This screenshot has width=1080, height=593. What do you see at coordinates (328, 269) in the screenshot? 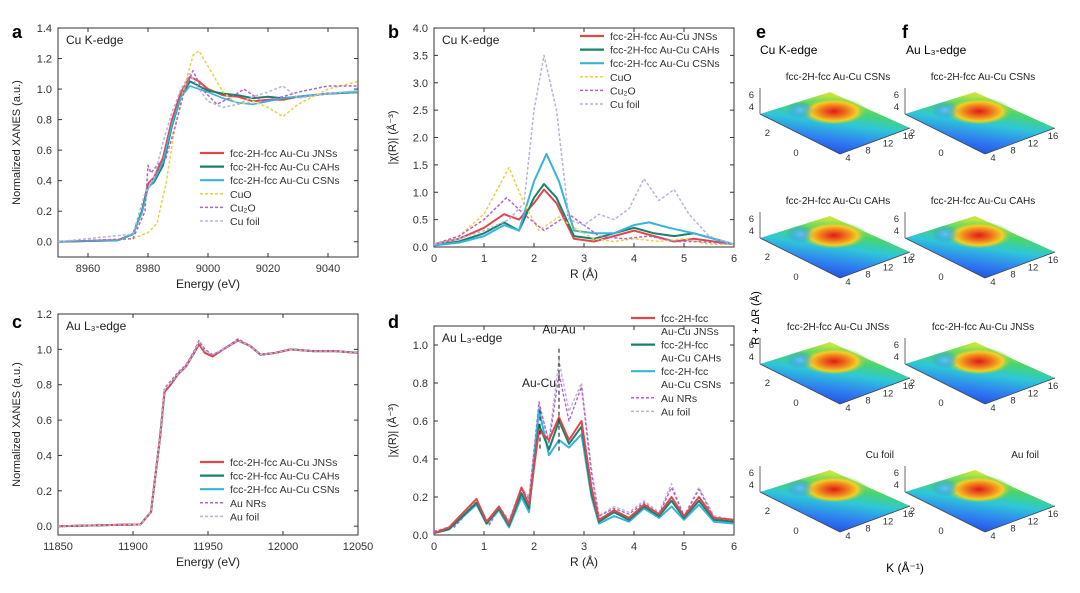
I see `x-tick-label-a: 9040` at bounding box center [328, 269].